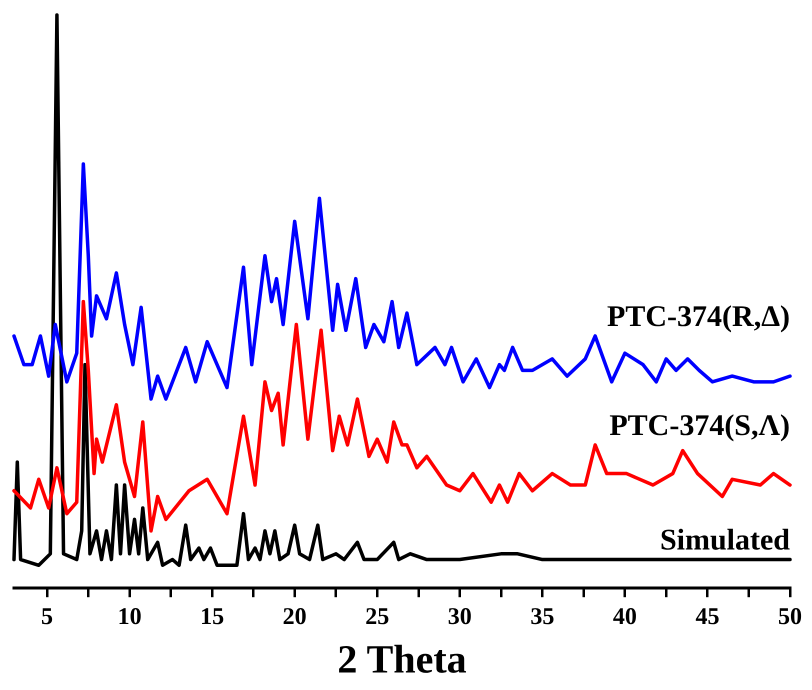 This screenshot has width=812, height=690. Describe the element at coordinates (294, 617) in the screenshot. I see `x-tick-label: 20` at that location.